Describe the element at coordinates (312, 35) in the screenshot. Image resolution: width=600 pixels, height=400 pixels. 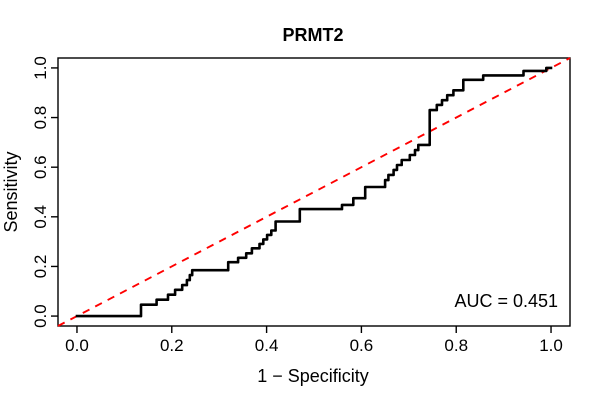
I see `chart-title: PRMT2` at that location.